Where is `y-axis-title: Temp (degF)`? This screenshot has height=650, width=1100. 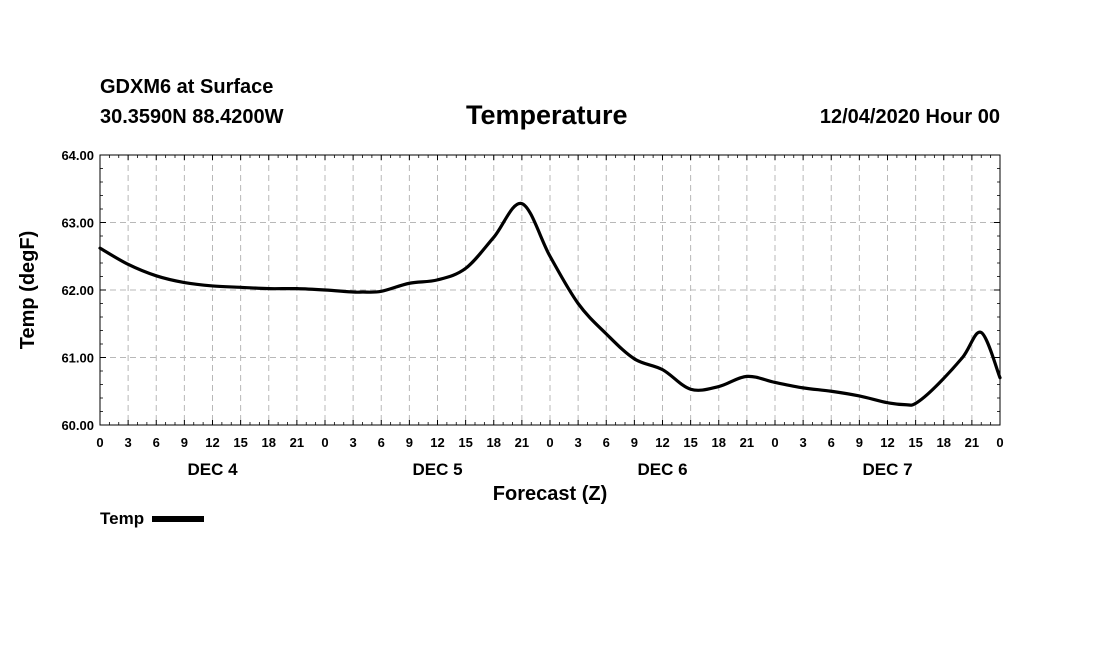
y-axis-title: Temp (degF) is located at coordinates (28, 290).